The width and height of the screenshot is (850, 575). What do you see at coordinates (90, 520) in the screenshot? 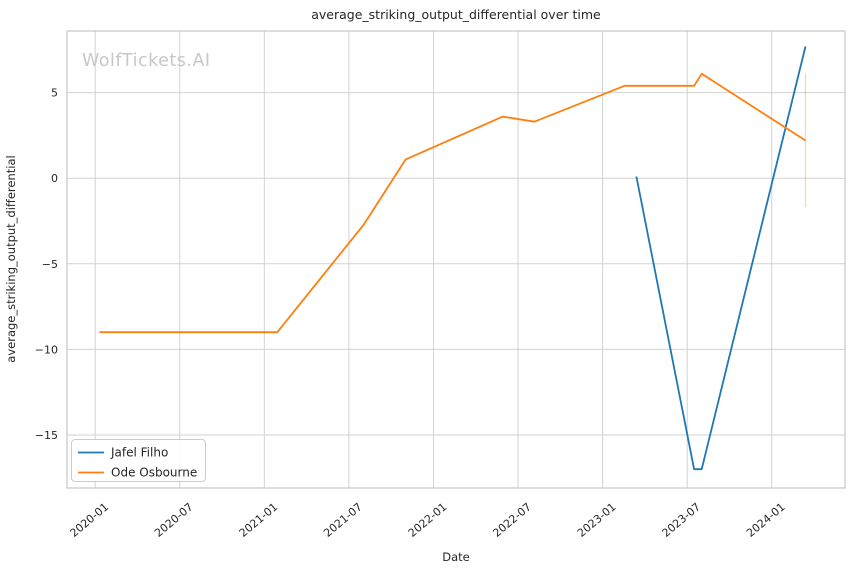
I see `x-tick-label: 2020-01` at bounding box center [90, 520].